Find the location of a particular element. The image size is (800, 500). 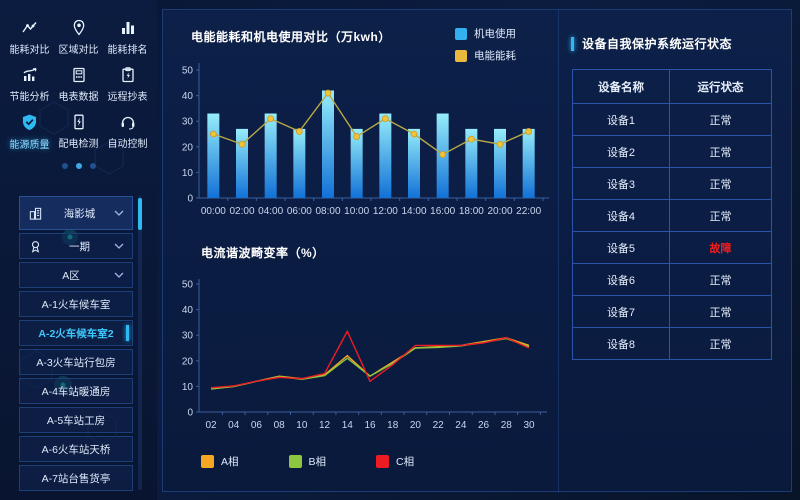

tree-item-3: A区 is located at coordinates (76, 275).